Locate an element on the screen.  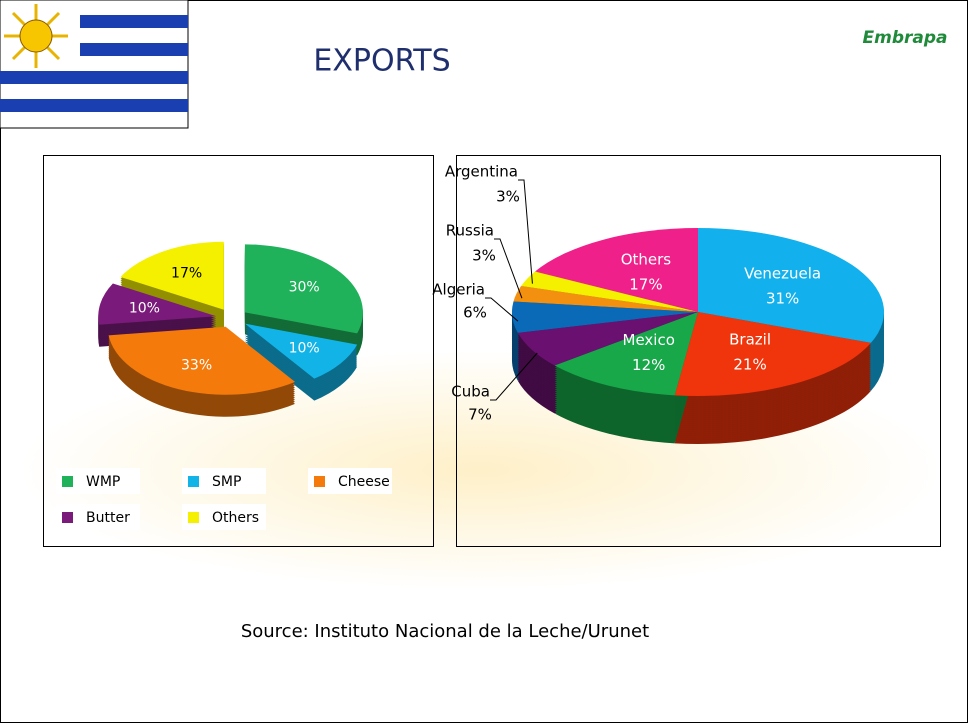
data-label: 12% is located at coordinates (648, 365).